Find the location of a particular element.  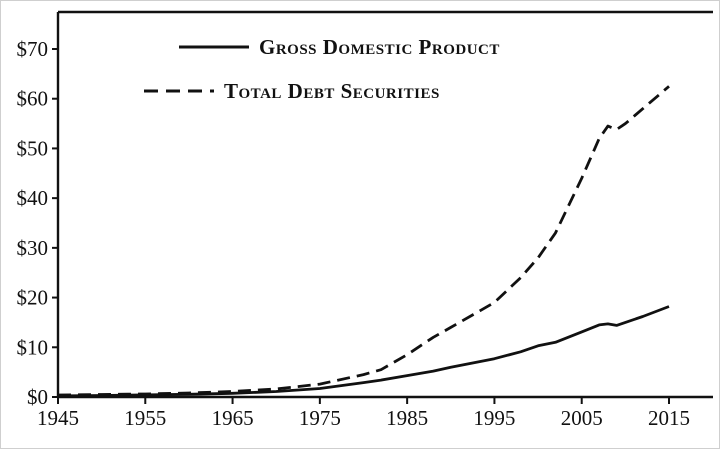

svg-text: 1985 is located at coordinates (407, 418).